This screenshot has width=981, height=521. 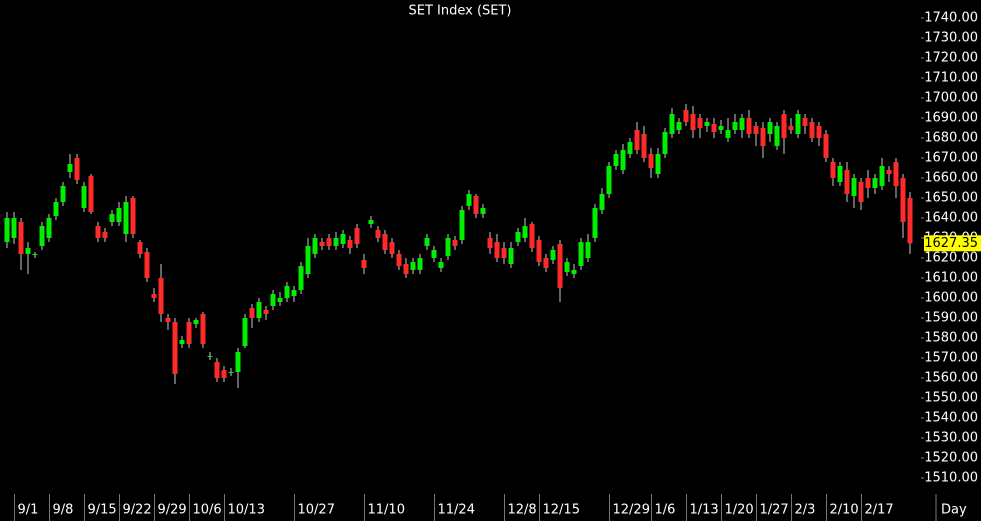 I want to click on y-tick-label: 1670.00, so click(x=951, y=158).